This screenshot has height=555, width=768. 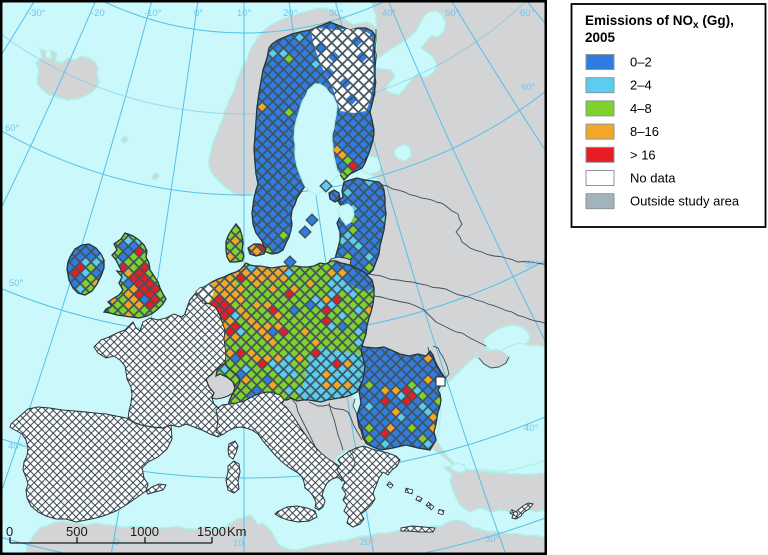 I want to click on svg-text: -20, so click(x=98, y=13).